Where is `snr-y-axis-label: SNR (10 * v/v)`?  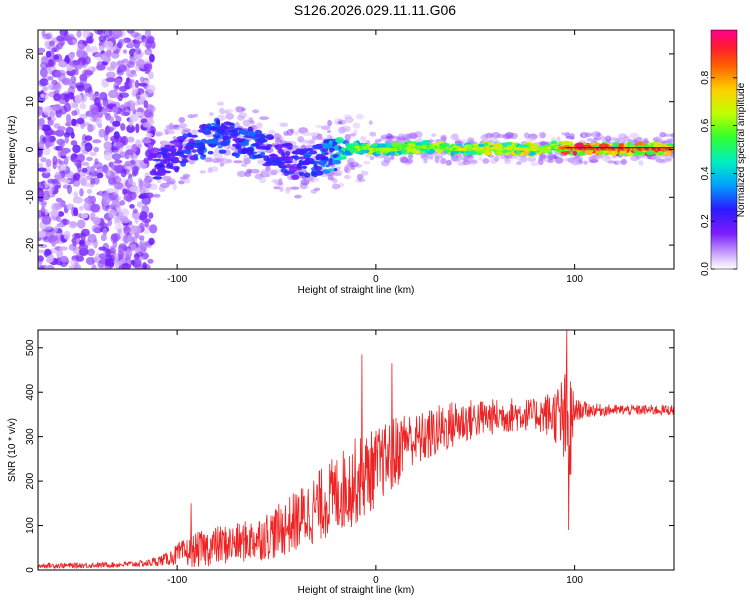
snr-y-axis-label: SNR (10 * v/v) is located at coordinates (12, 450).